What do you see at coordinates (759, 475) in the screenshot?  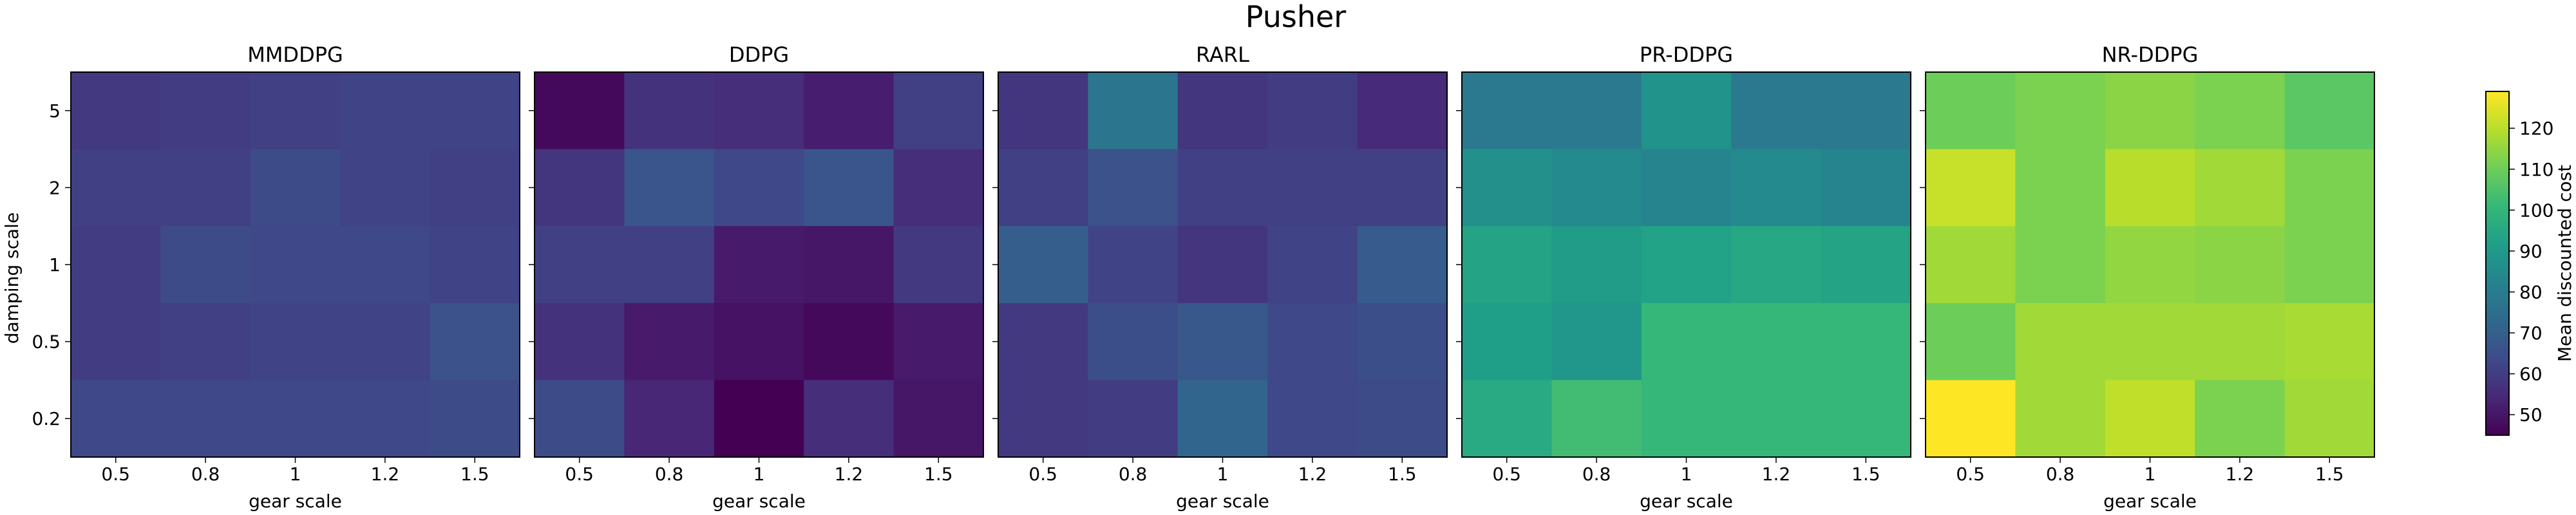 I see `x-tick-label: 1` at bounding box center [759, 475].